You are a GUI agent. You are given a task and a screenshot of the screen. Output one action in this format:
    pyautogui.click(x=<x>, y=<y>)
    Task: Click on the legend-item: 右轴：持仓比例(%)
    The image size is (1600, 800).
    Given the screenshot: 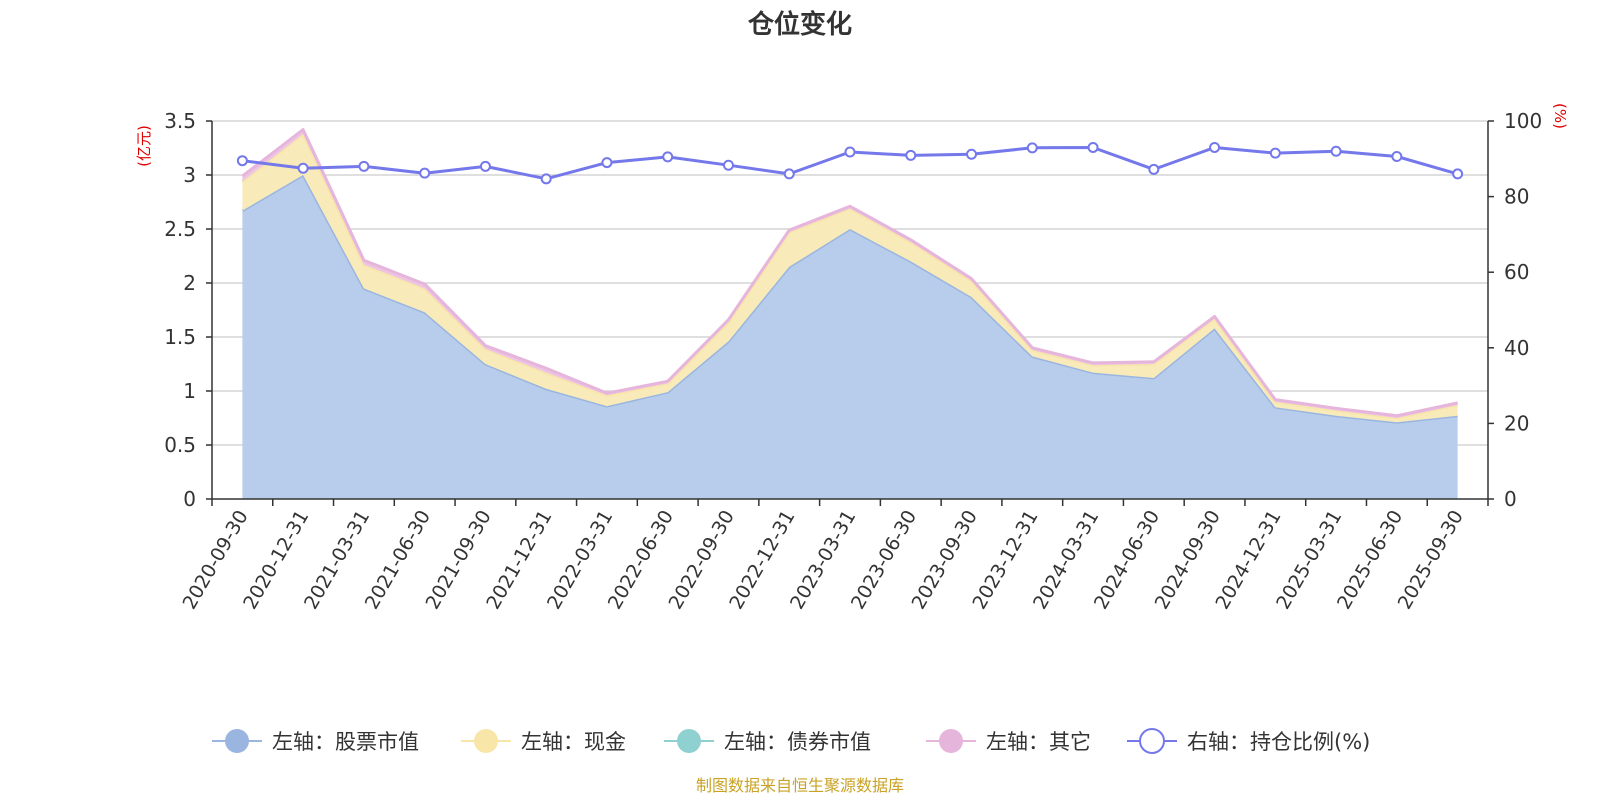 What is the action you would take?
    pyautogui.click(x=1248, y=741)
    